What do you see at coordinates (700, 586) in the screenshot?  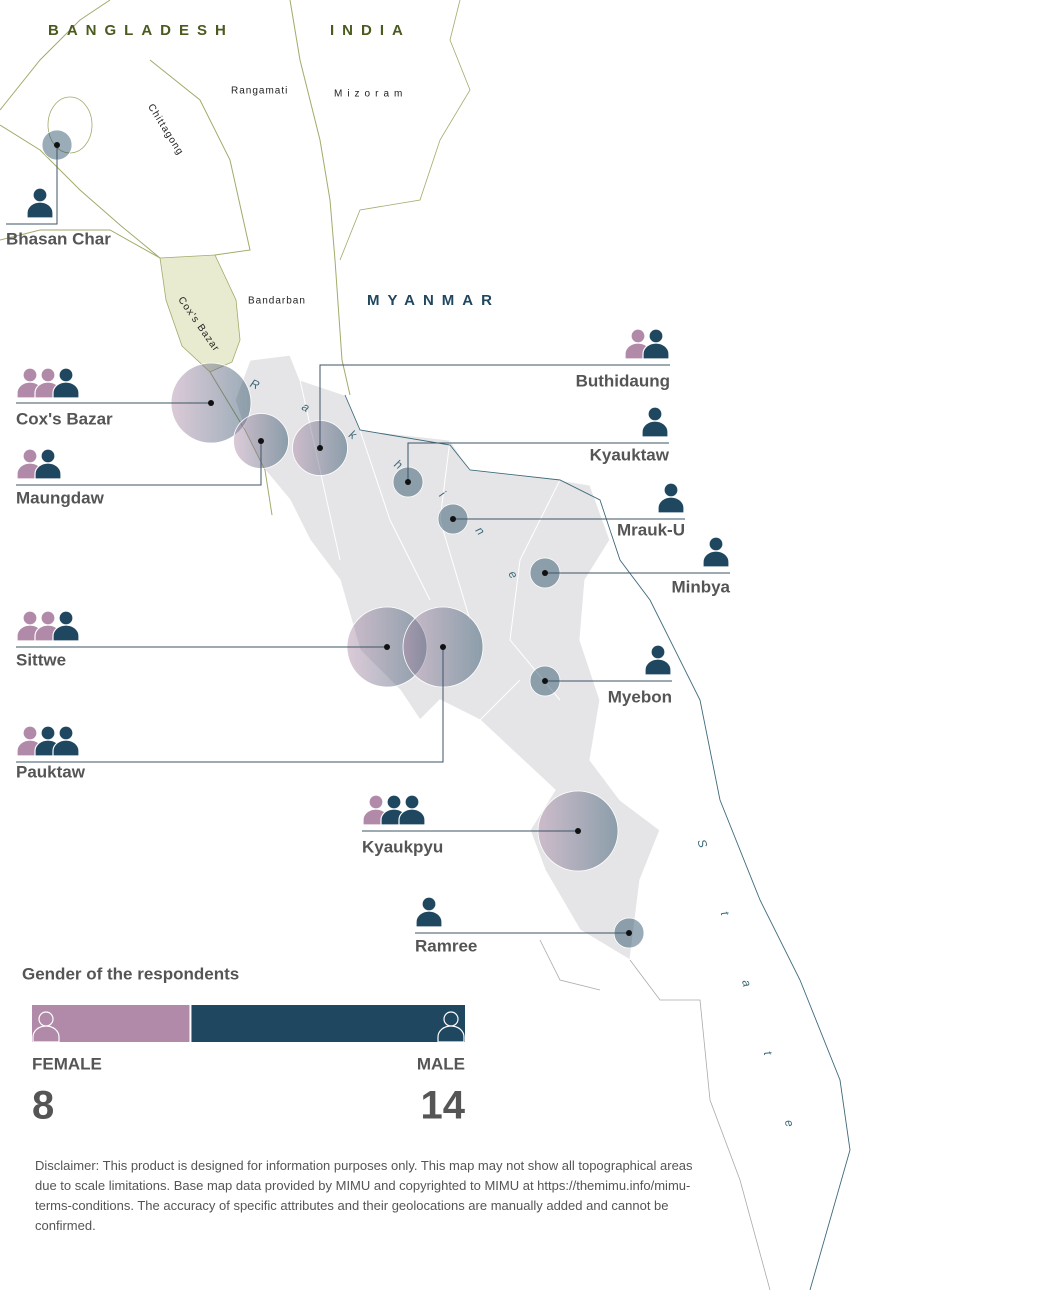 I see `location-label: Minbya` at bounding box center [700, 586].